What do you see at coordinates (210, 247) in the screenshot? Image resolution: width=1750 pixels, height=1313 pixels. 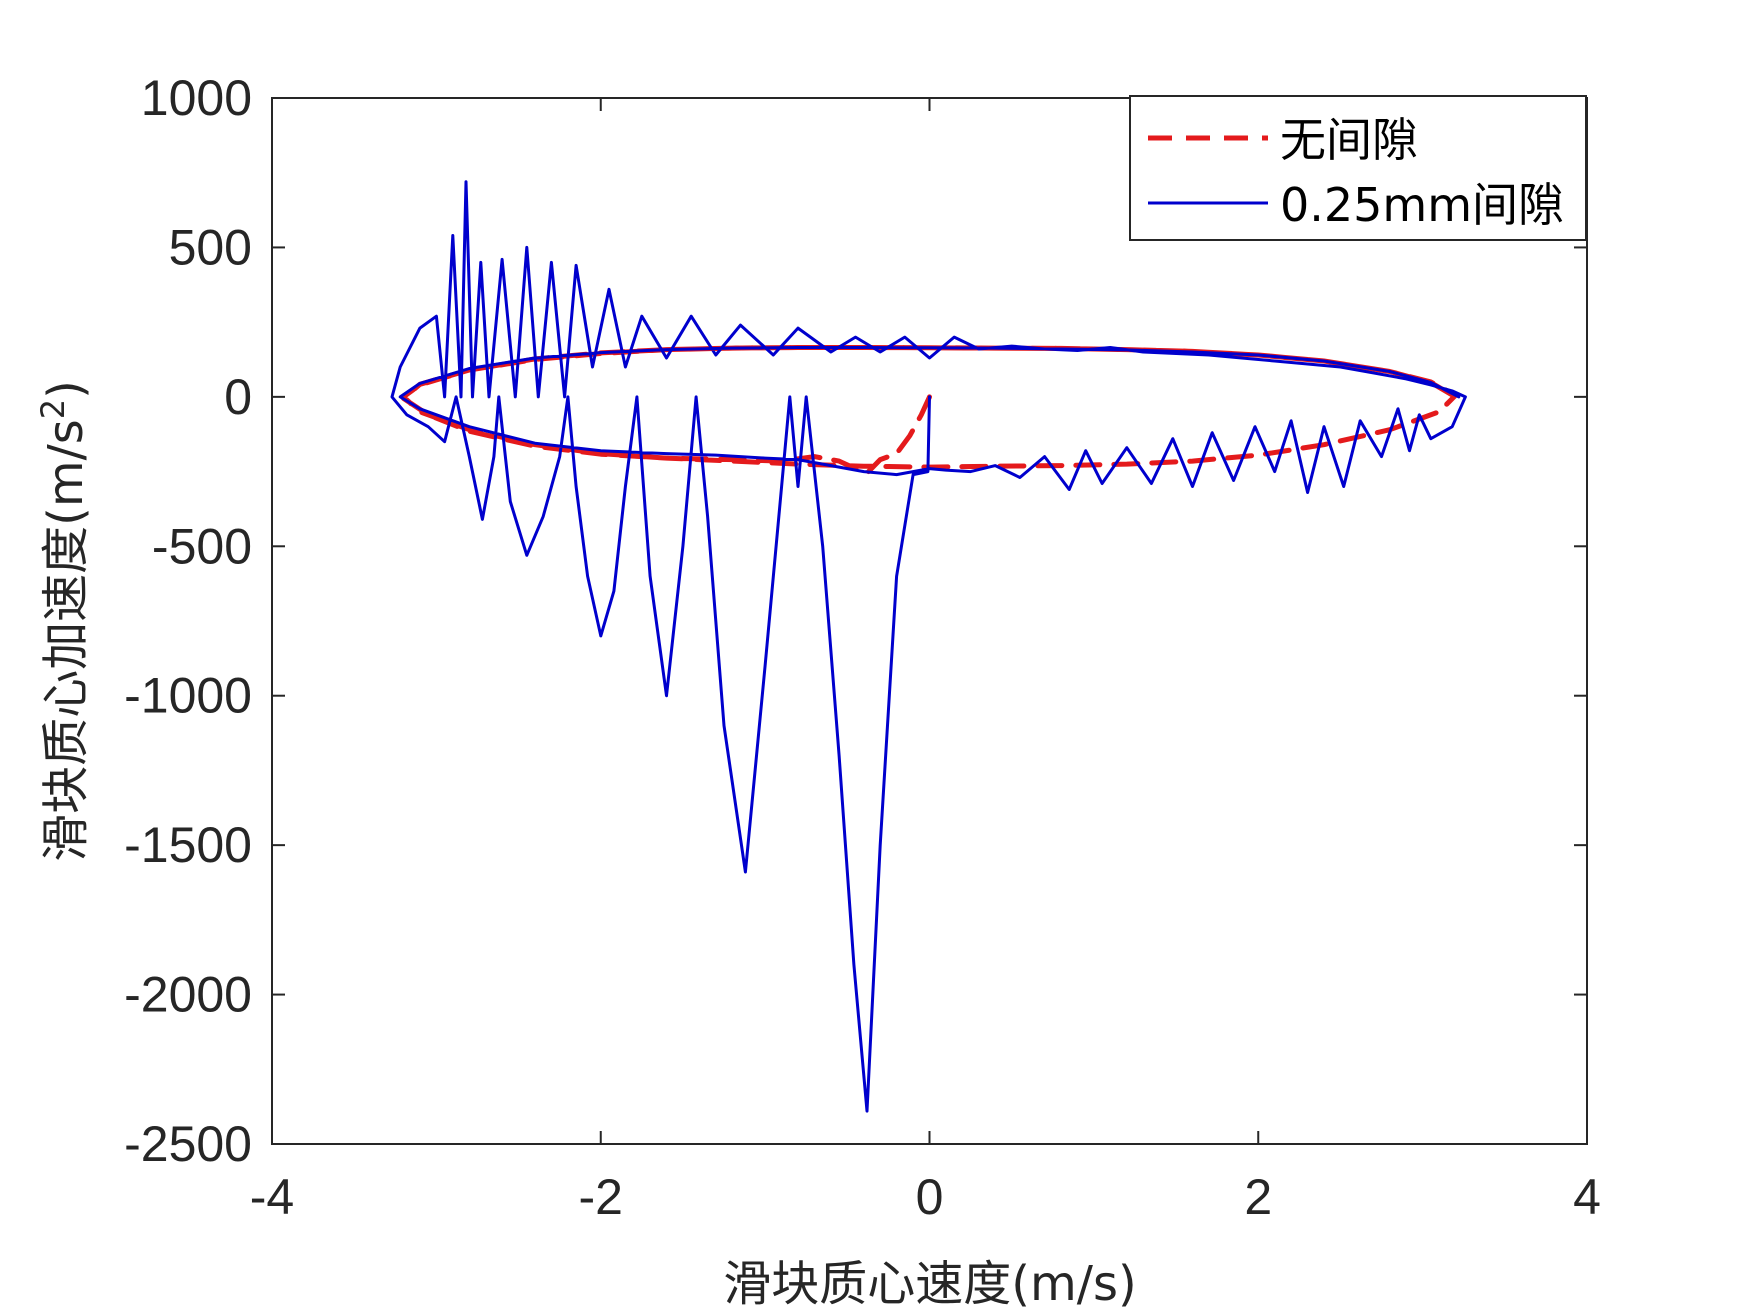 I see `y-tick-label: 500` at bounding box center [210, 247].